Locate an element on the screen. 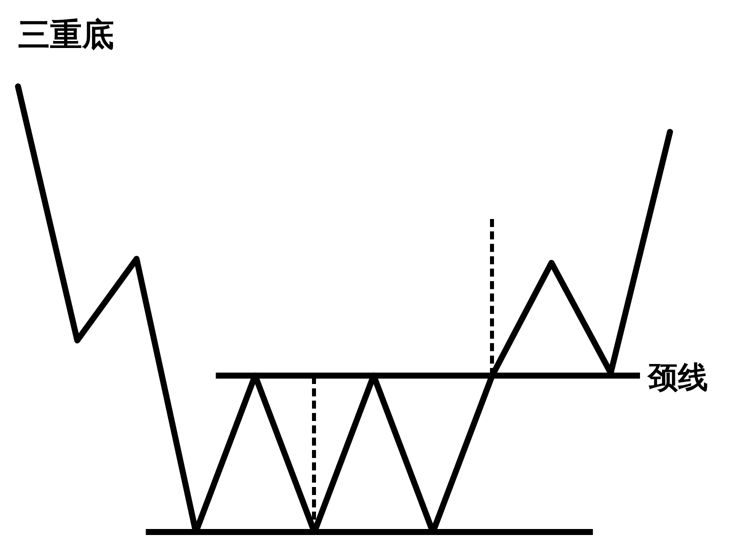 This screenshot has width=734, height=540. chart-title: 三重底 is located at coordinates (66, 35).